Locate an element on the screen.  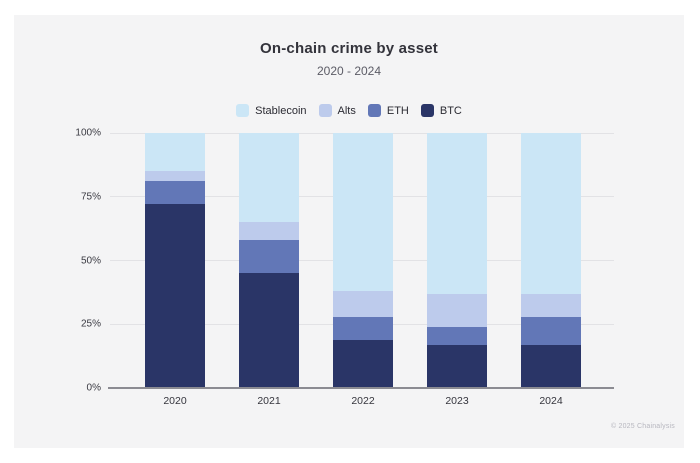
bar-2021 is located at coordinates (269, 260).